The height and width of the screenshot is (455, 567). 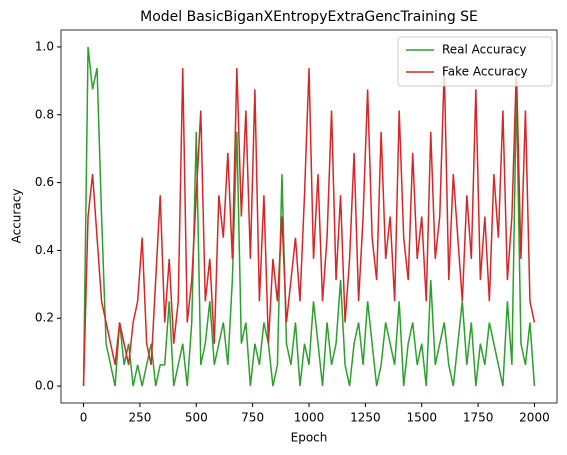 I want to click on x-tick-label: 500, so click(x=196, y=418).